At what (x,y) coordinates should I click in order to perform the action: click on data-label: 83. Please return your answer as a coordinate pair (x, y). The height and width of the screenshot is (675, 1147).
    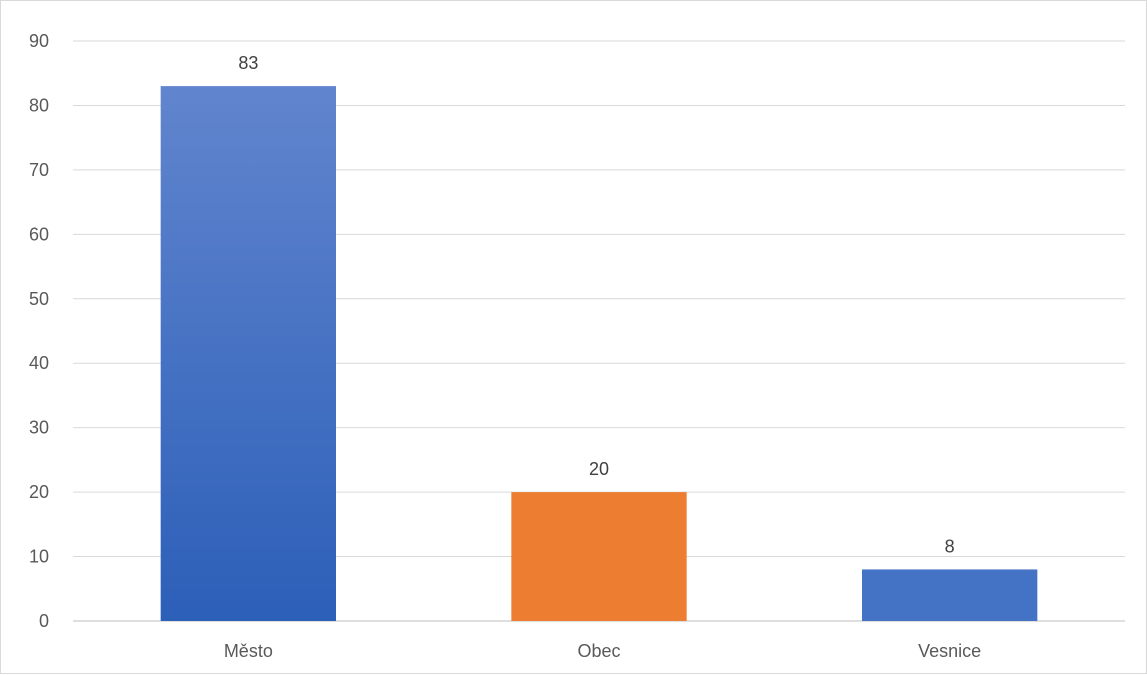
    Looking at the image, I should click on (248, 63).